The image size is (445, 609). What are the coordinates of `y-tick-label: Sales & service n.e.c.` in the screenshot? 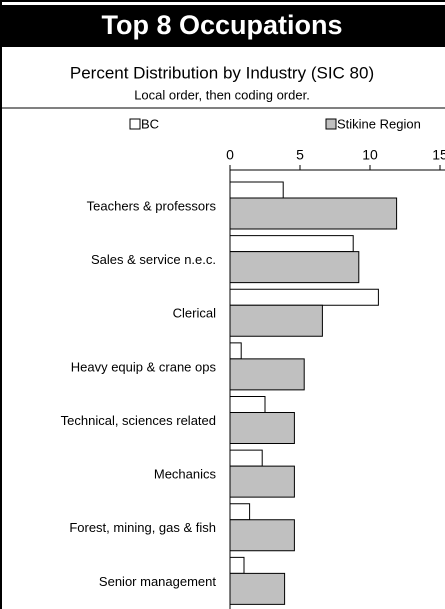 It's located at (153, 259).